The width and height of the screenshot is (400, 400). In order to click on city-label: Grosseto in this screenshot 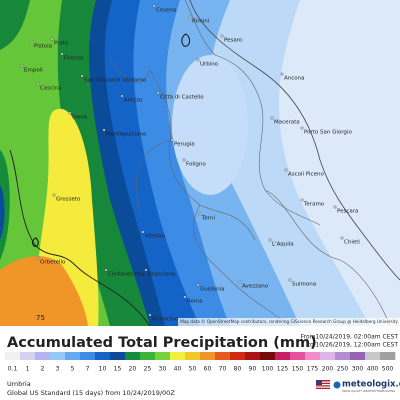, I will do `click(68, 200)`.